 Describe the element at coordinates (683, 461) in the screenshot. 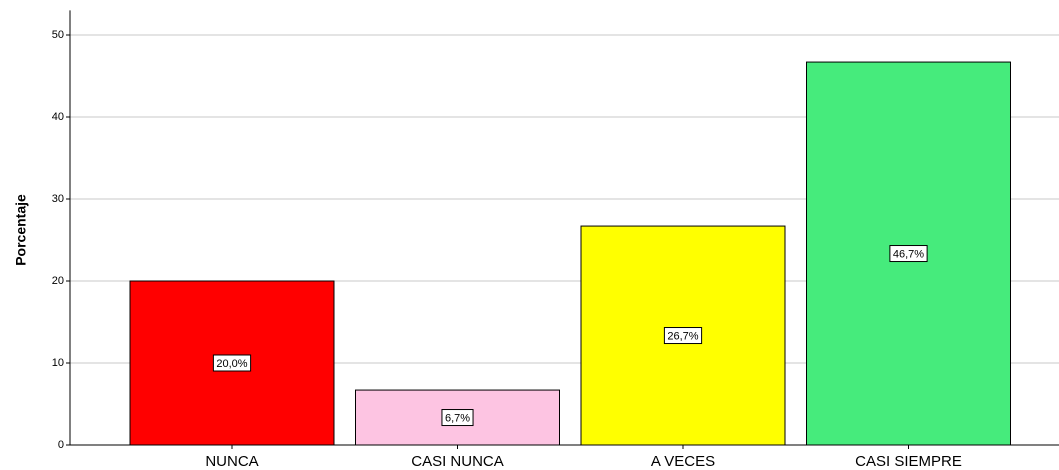

I see `x-tick-label: A VECES` at that location.